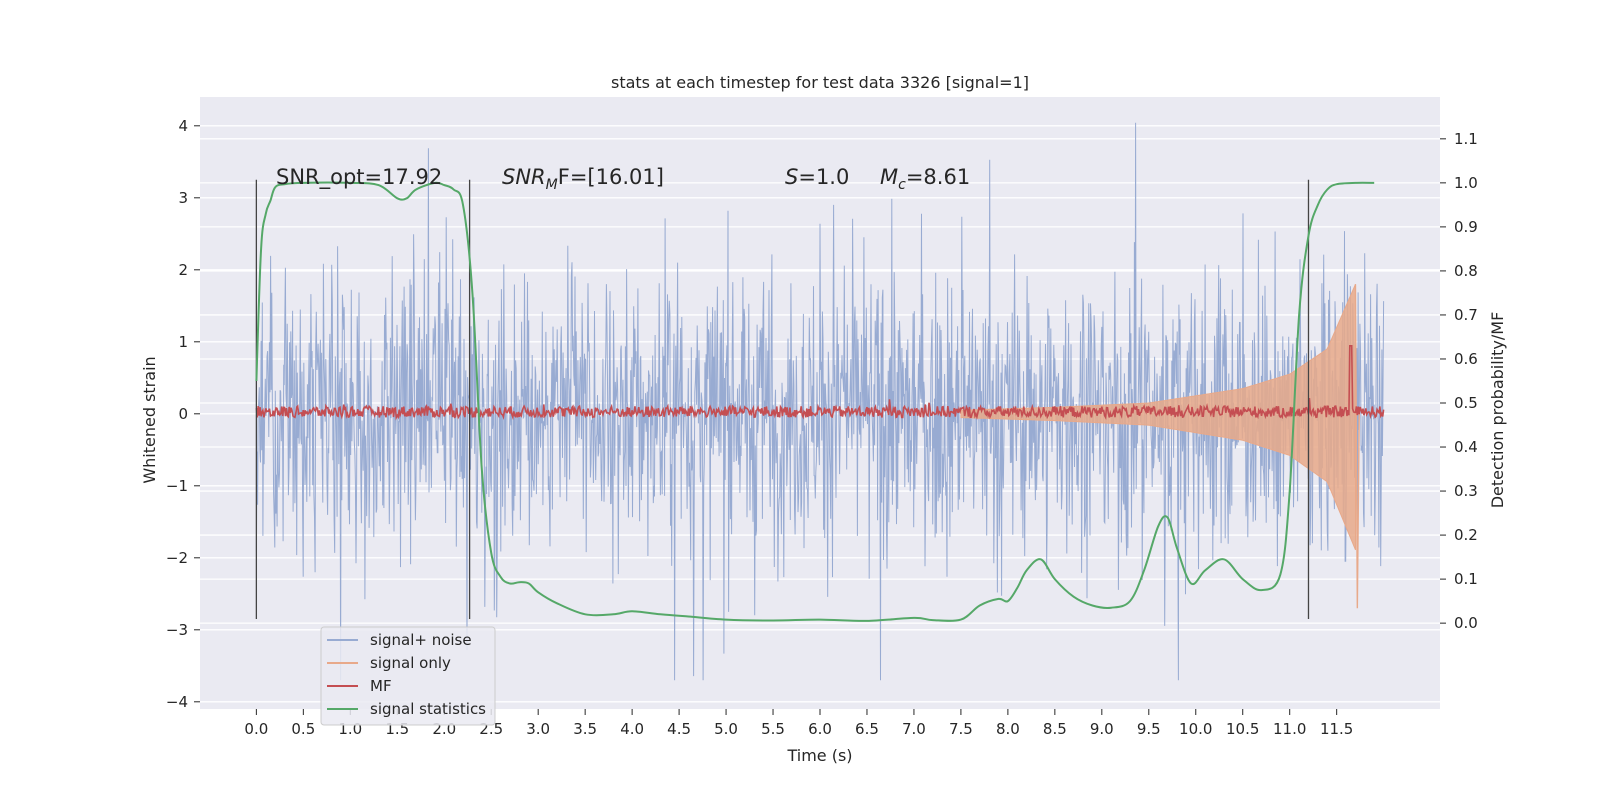 Image resolution: width=1600 pixels, height=804 pixels. What do you see at coordinates (410, 663) in the screenshot?
I see `legend-label-signal-only: signal only` at bounding box center [410, 663].